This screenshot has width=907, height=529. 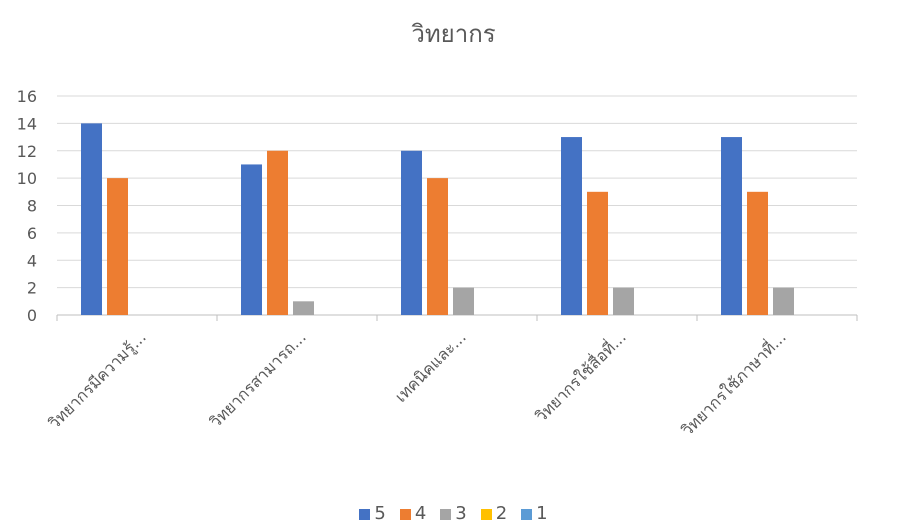 I want to click on y-tick-label: 6, so click(x=32, y=233).